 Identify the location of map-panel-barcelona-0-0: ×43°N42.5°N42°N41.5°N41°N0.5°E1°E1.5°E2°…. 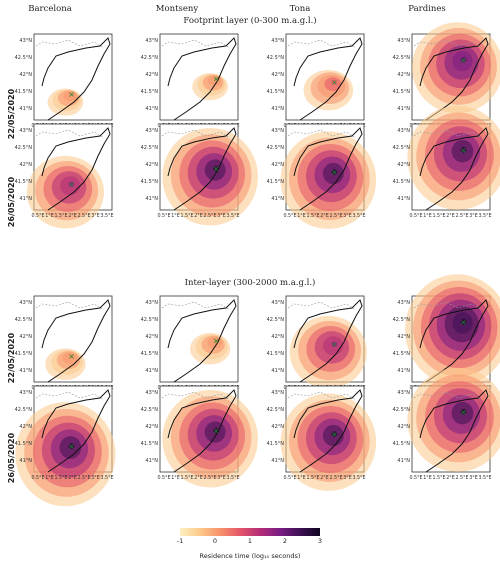
(64, 81).